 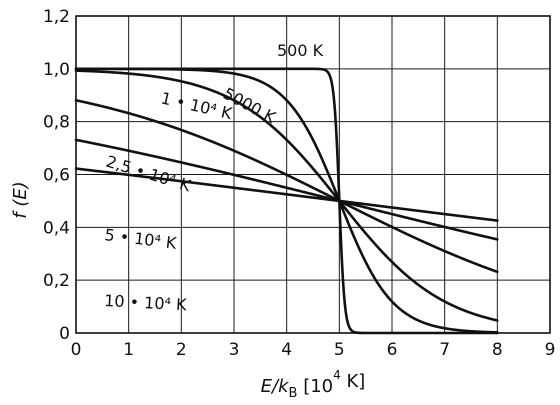 What do you see at coordinates (56, 281) in the screenshot?
I see `y-tick-label: 0,2` at bounding box center [56, 281].